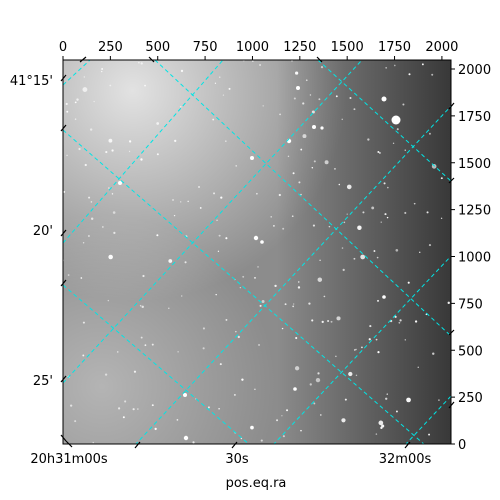 This screenshot has height=500, width=500. I want to click on x-tick-label: 0, so click(63, 47).